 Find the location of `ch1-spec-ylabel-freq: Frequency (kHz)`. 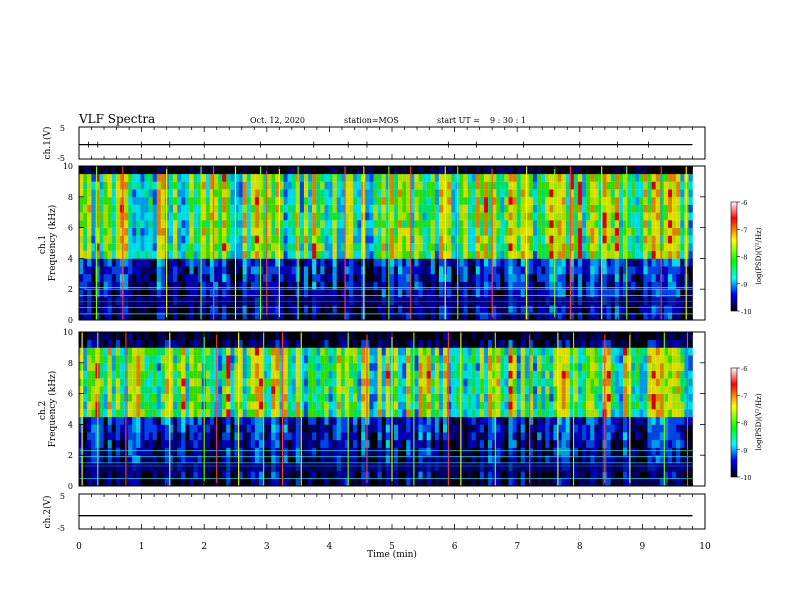

ch1-spec-ylabel-freq: Frequency (kHz) is located at coordinates (52, 243).